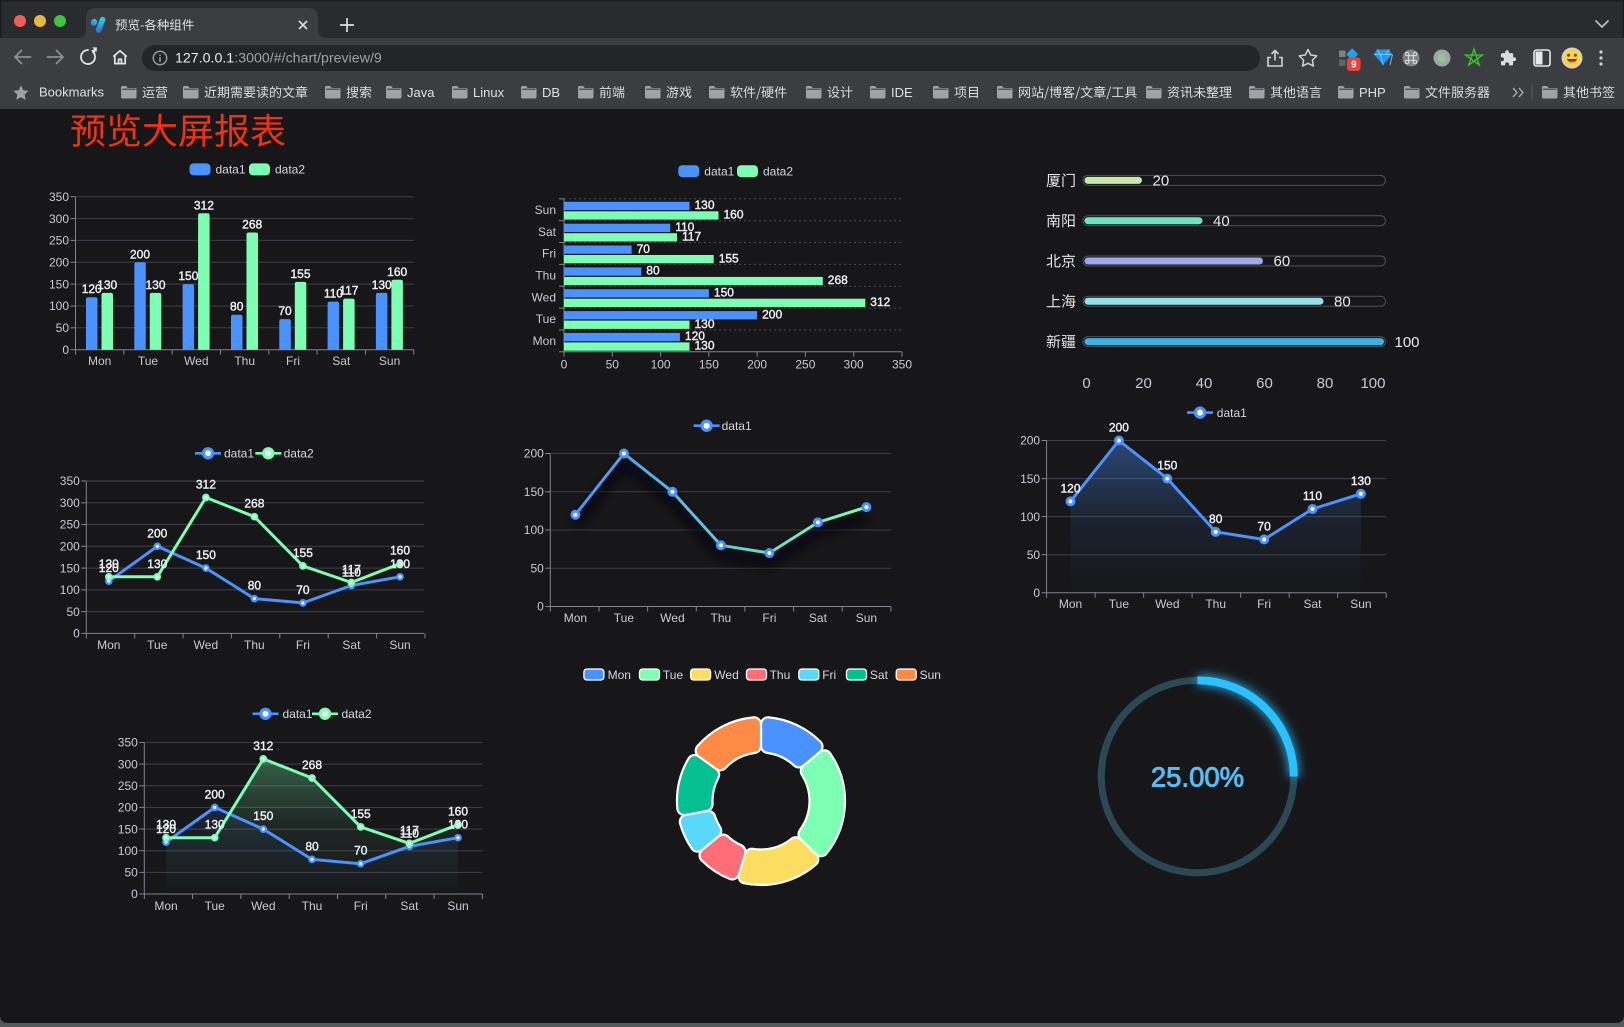 This screenshot has height=1027, width=1624. I want to click on svg-text: 40, so click(1204, 383).